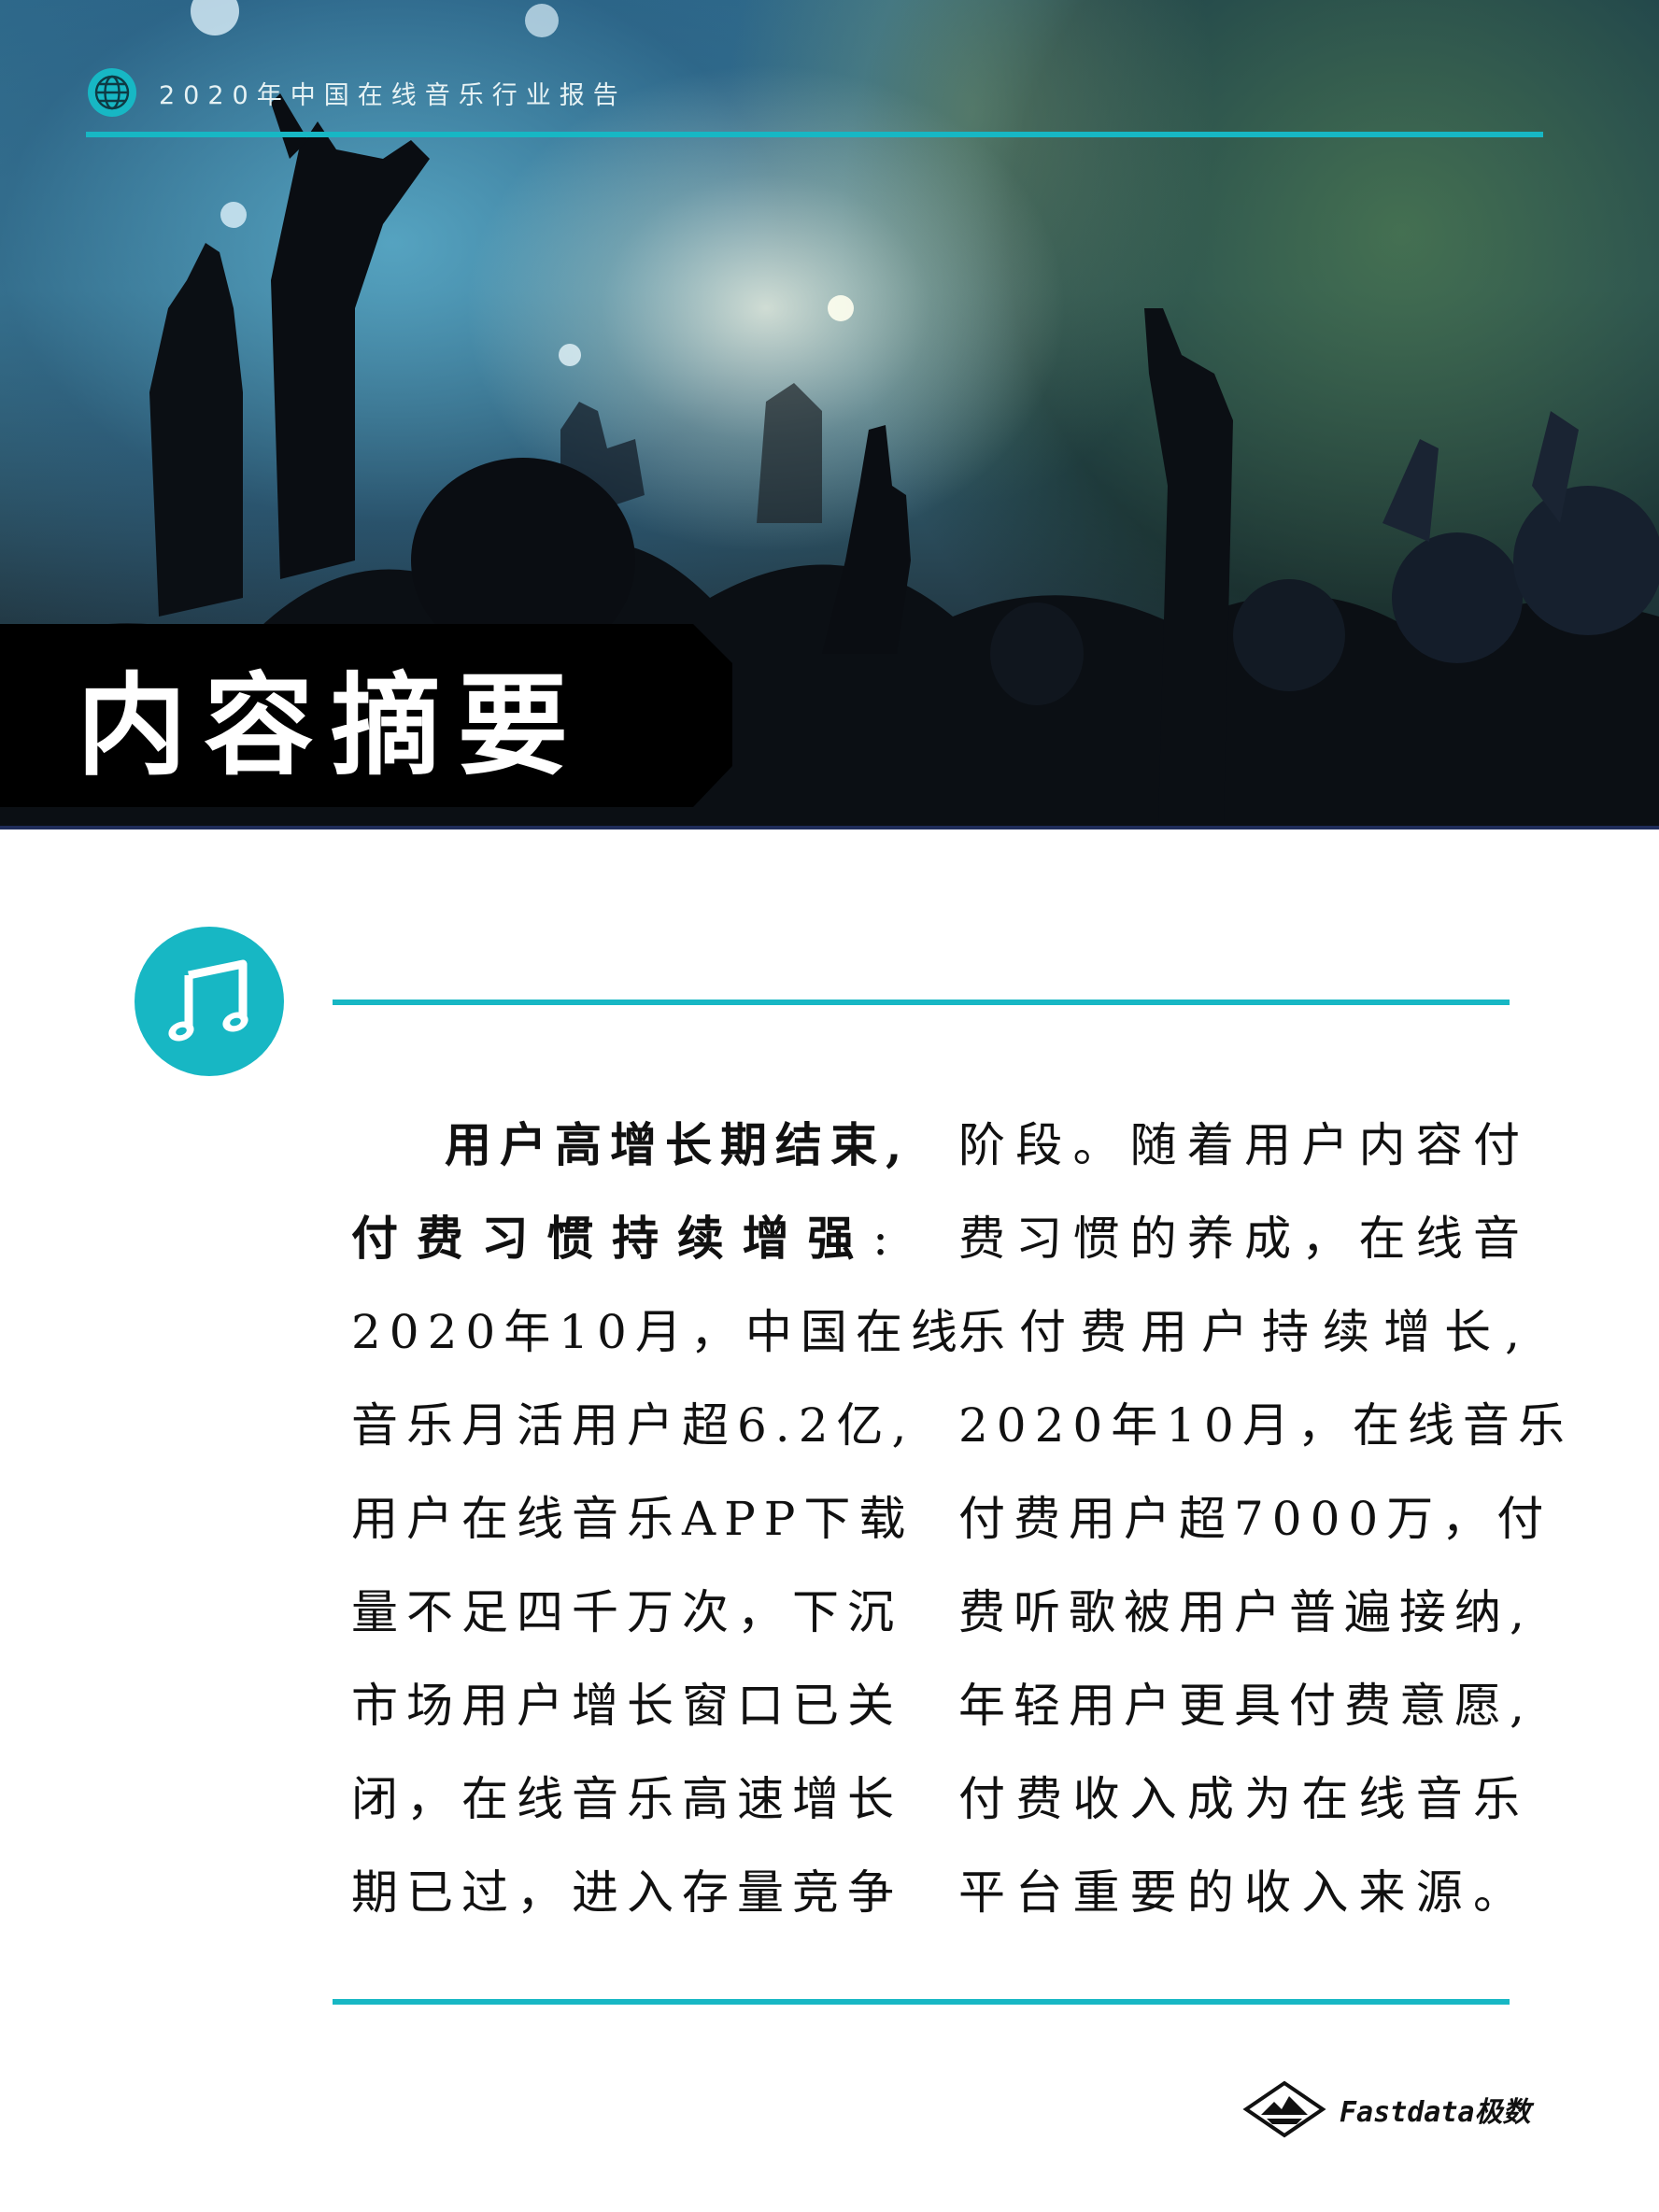  I want to click on hero-bottom-border, so click(829, 828).